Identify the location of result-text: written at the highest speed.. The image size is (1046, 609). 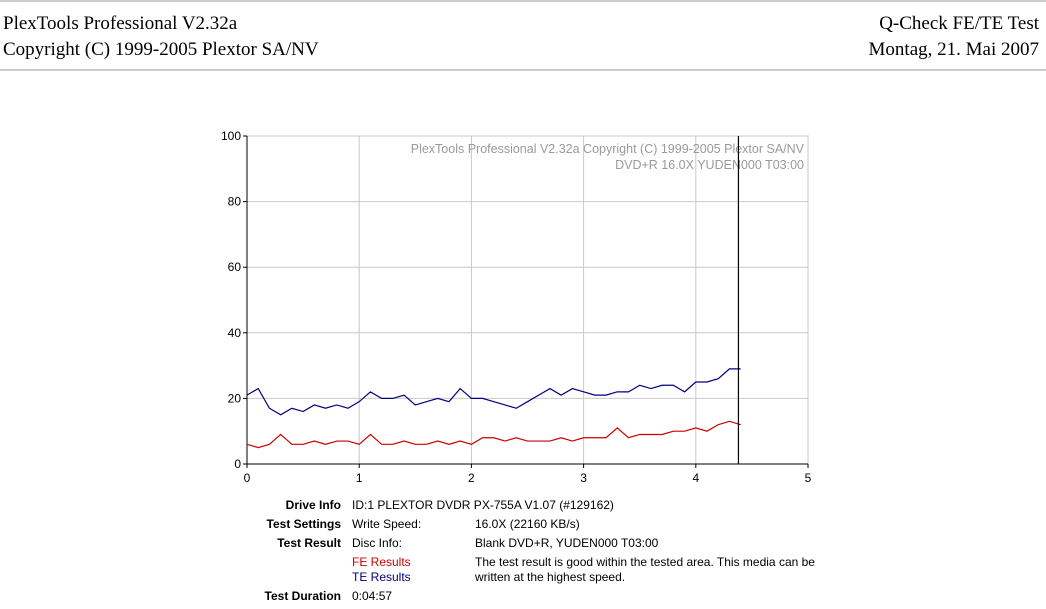
(549, 577).